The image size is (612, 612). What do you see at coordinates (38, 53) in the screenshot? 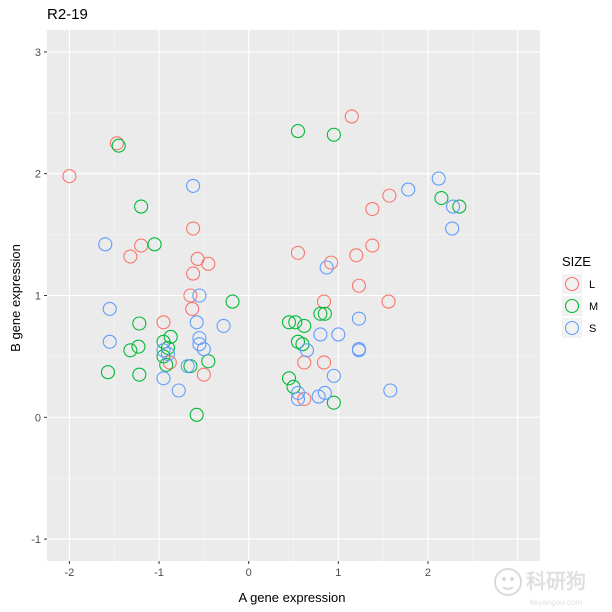
I see `y-tick-label: 3` at bounding box center [38, 53].